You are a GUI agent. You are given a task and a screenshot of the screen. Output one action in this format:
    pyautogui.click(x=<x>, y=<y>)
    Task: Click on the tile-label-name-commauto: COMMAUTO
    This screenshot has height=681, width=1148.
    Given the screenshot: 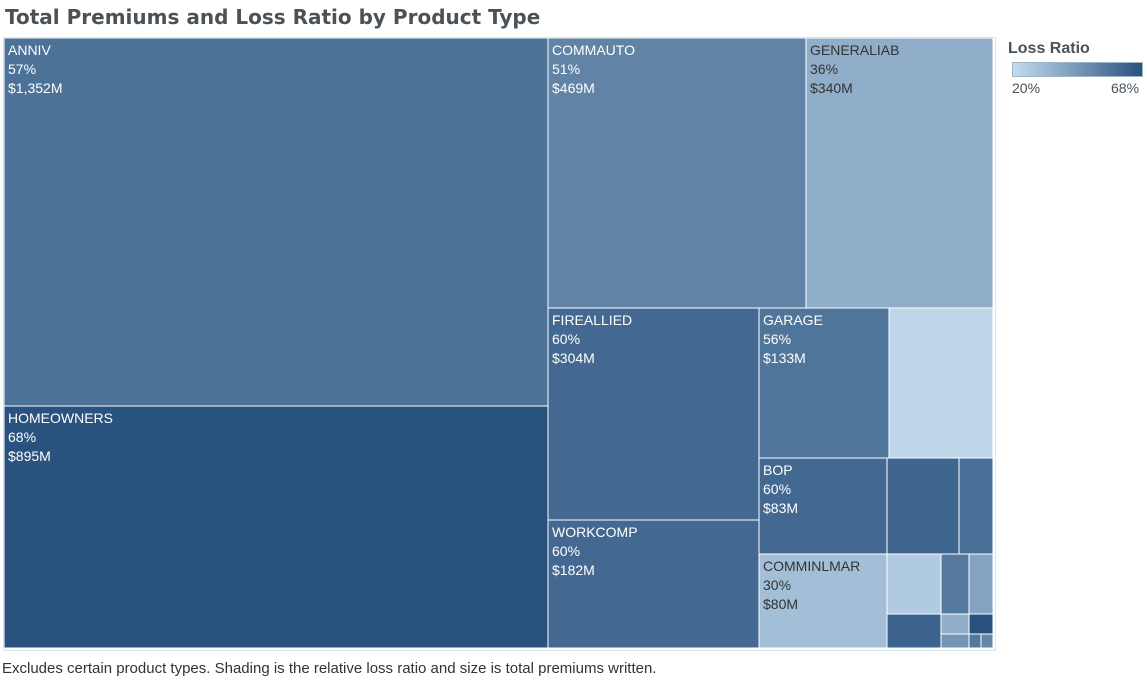 What is the action you would take?
    pyautogui.click(x=593, y=50)
    